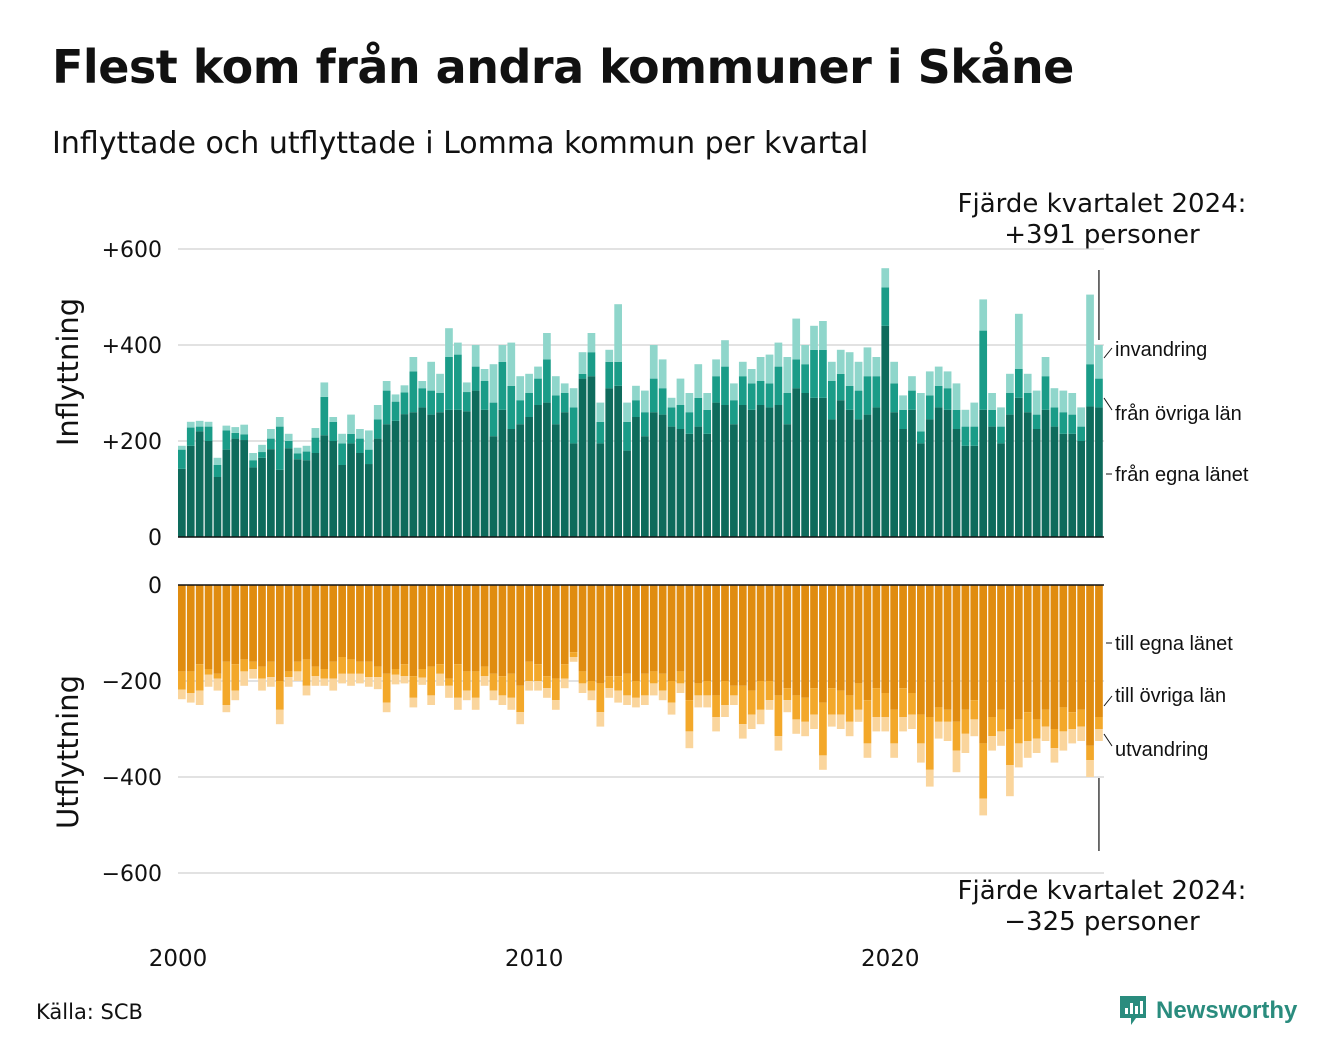  What do you see at coordinates (132, 778) in the screenshot?
I see `y-tick-label: −400` at bounding box center [132, 778].